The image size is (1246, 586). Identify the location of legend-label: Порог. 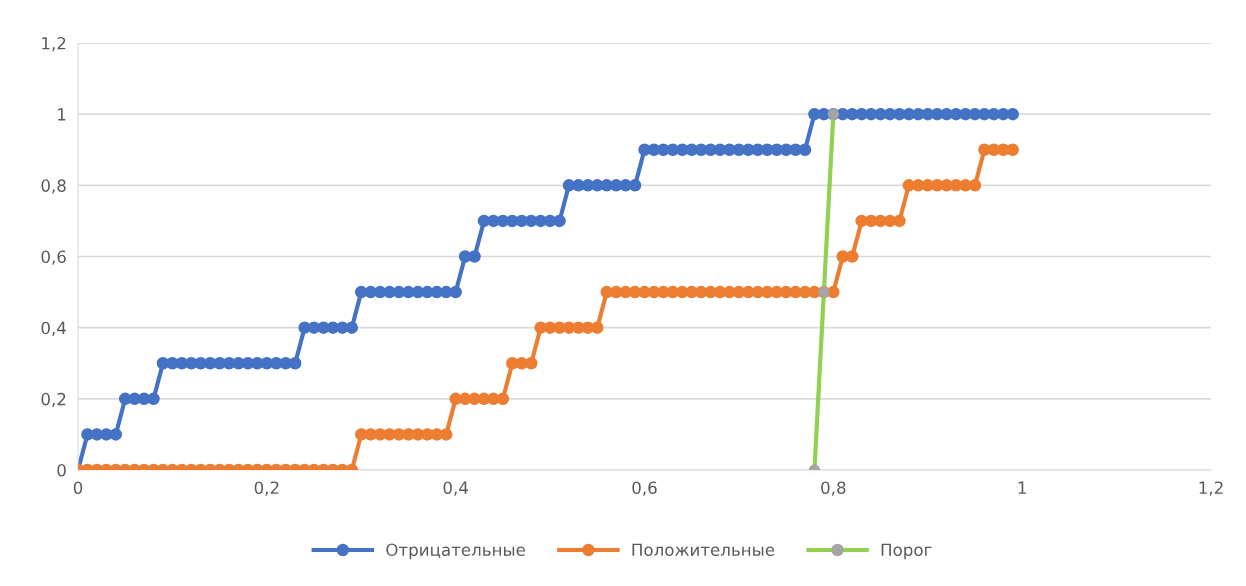
(906, 551).